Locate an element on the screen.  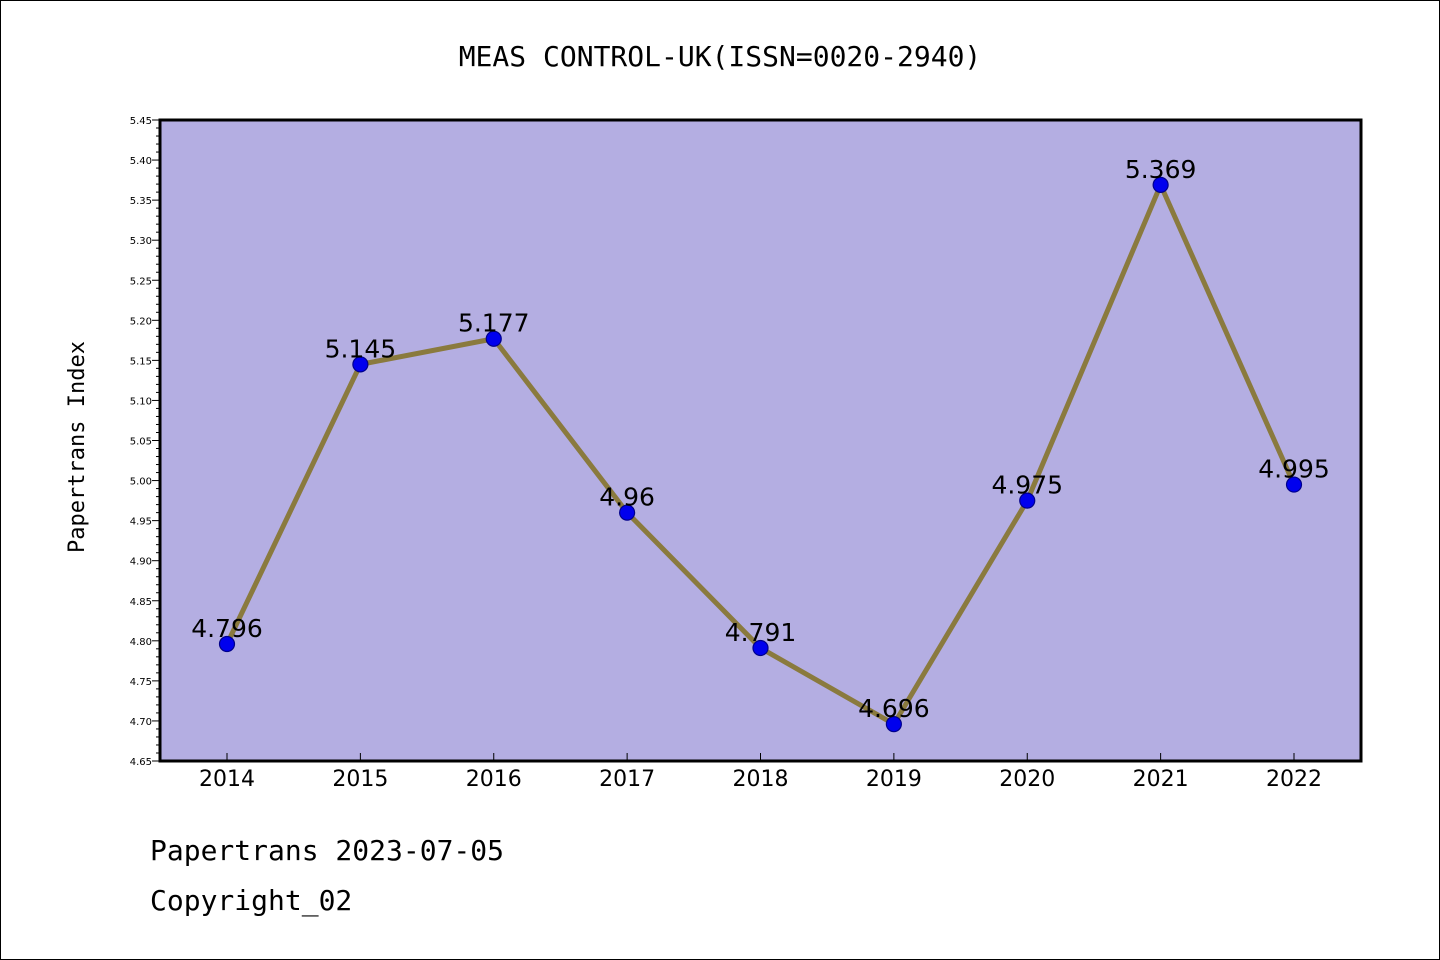
x-tick-label: 2018 is located at coordinates (761, 779).